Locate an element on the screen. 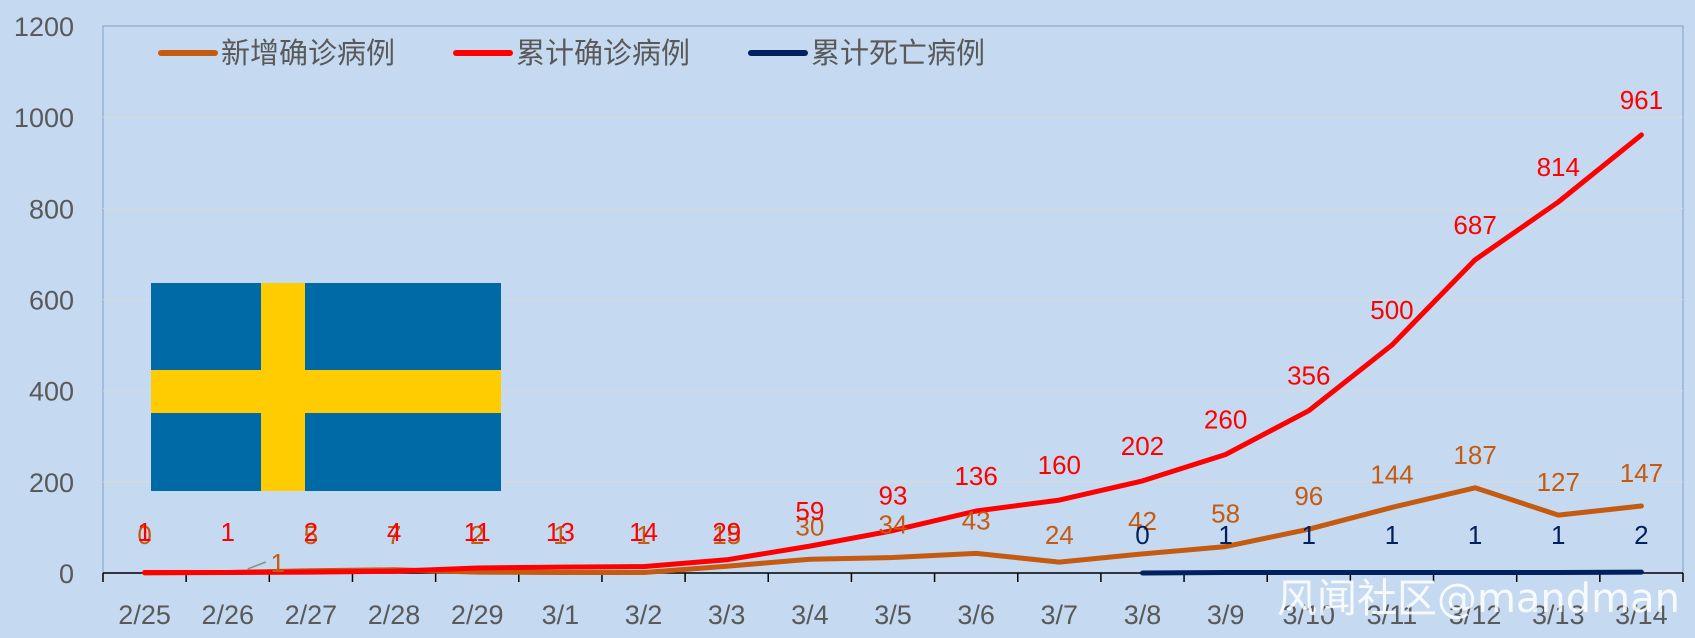 The width and height of the screenshot is (1695, 638). x-tick-label: 2/26 is located at coordinates (227, 615).